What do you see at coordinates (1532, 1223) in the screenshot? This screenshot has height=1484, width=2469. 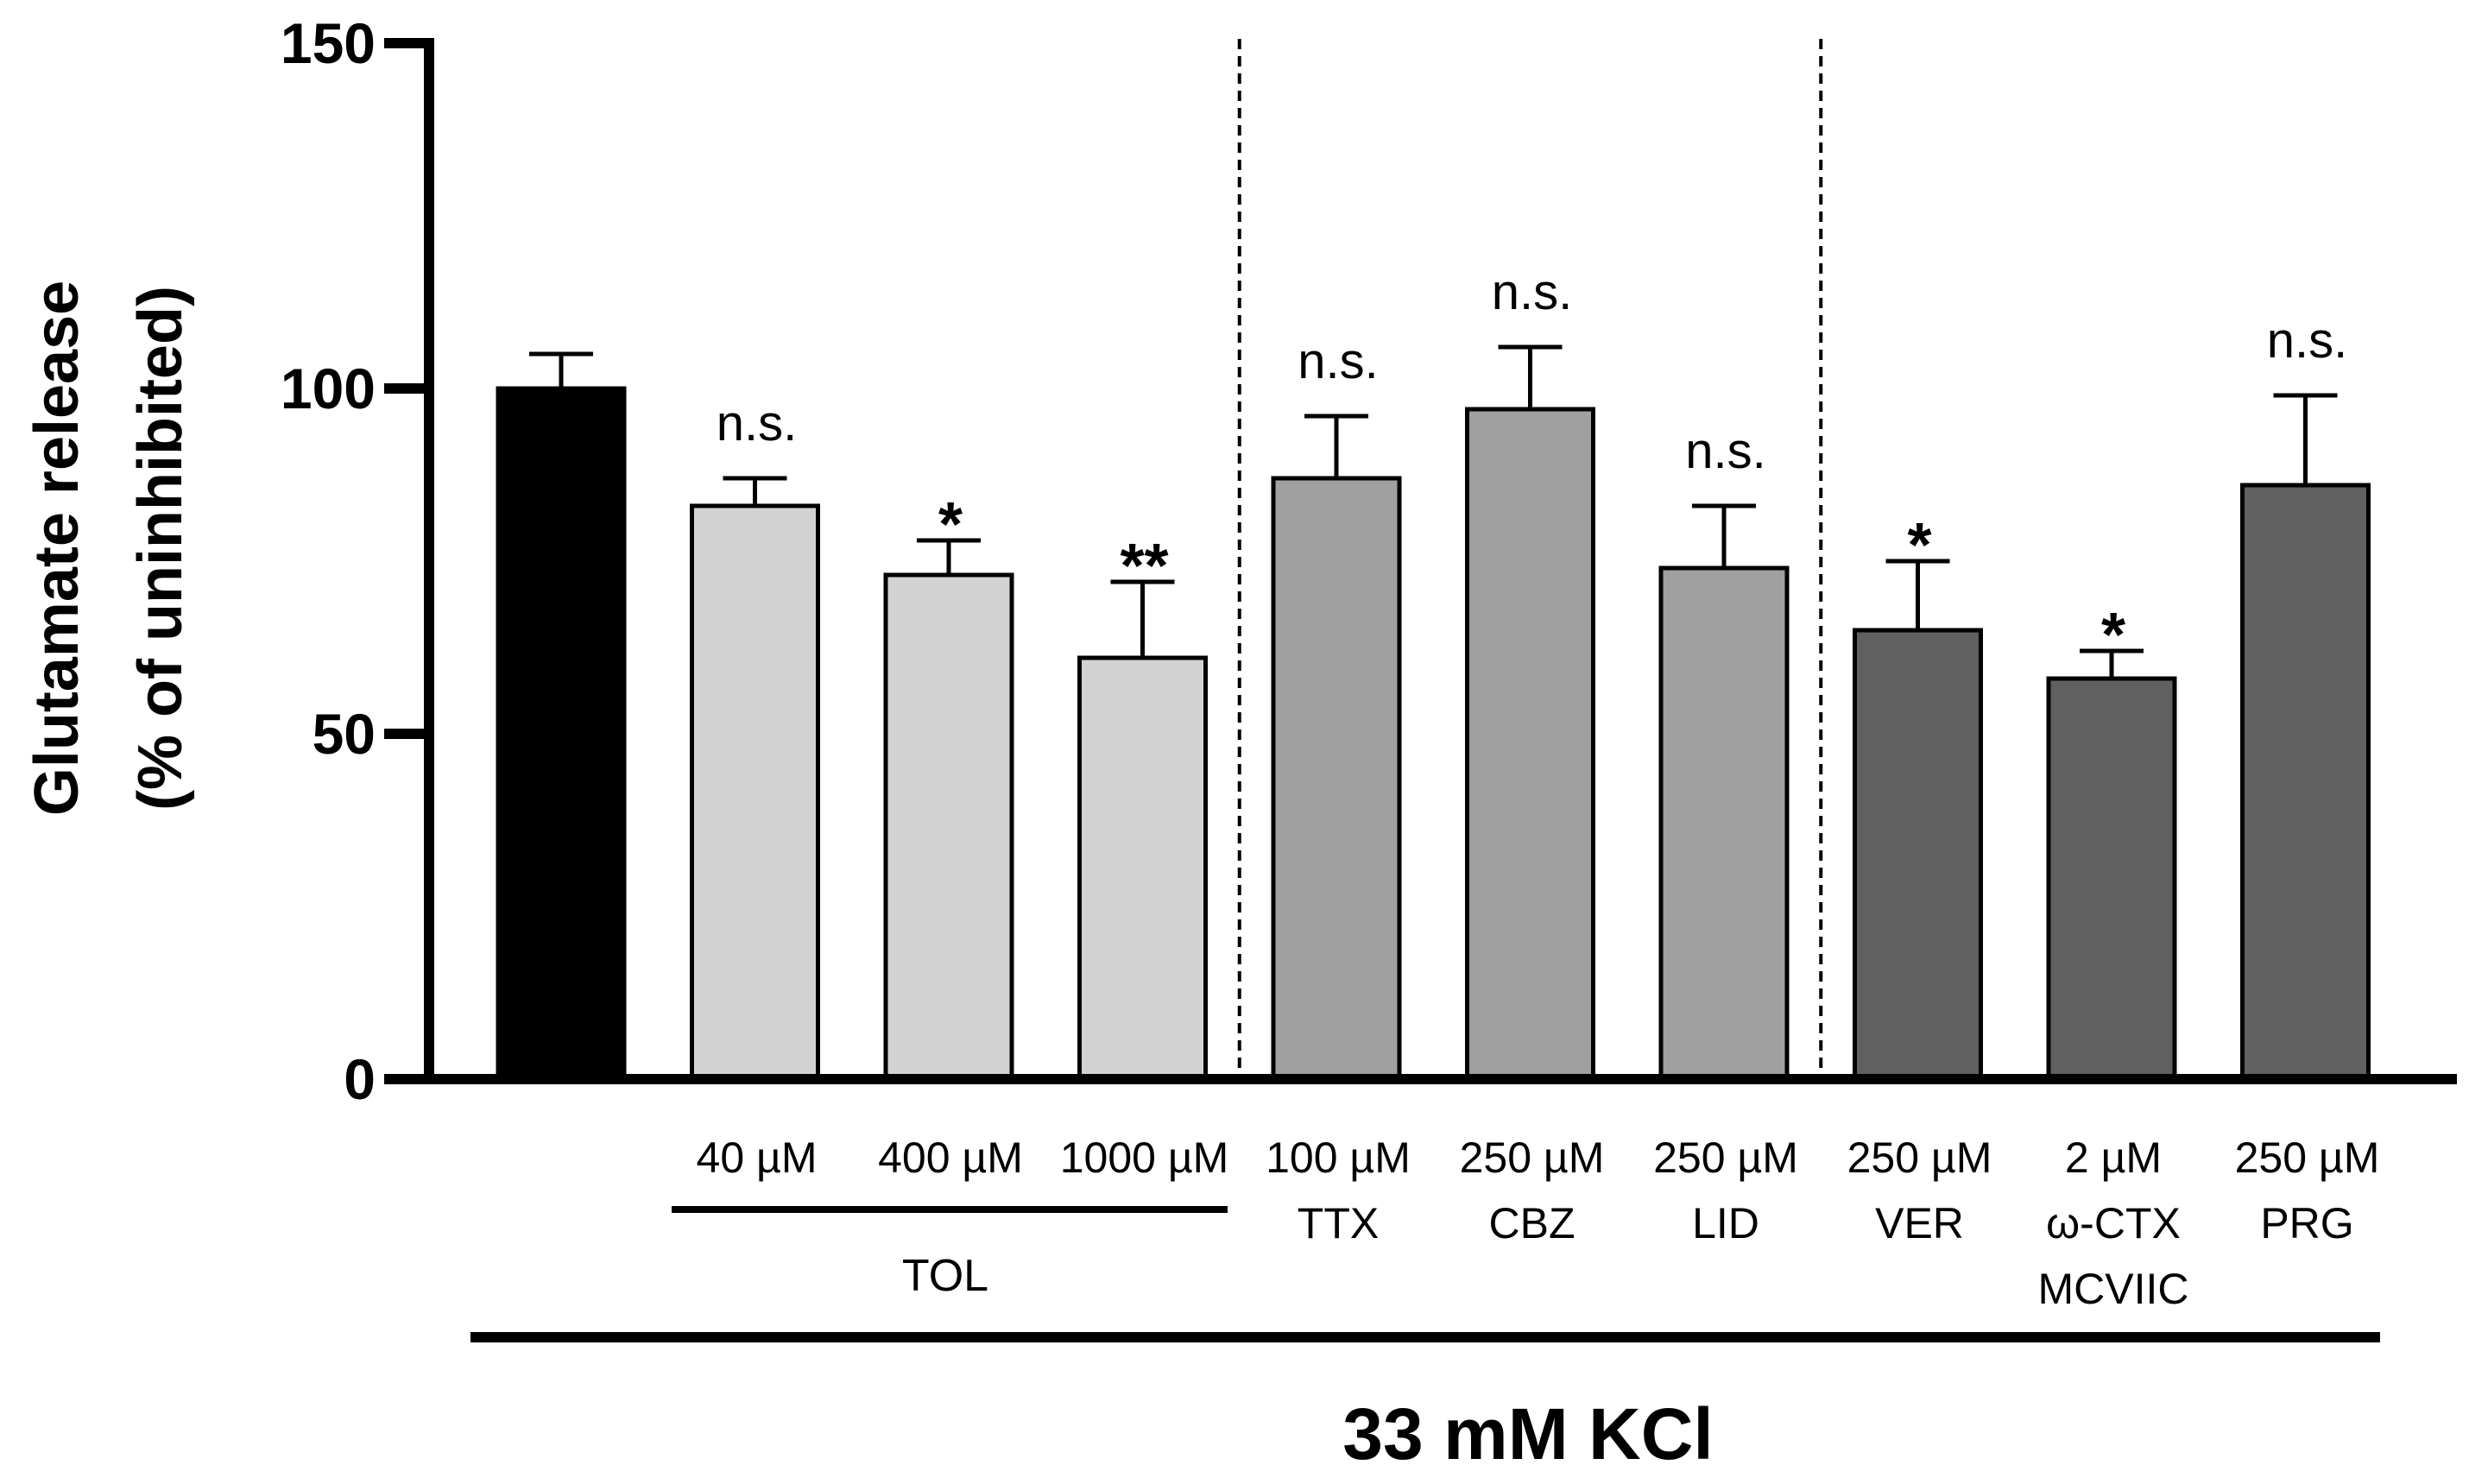 I see `category-label: CBZ` at bounding box center [1532, 1223].